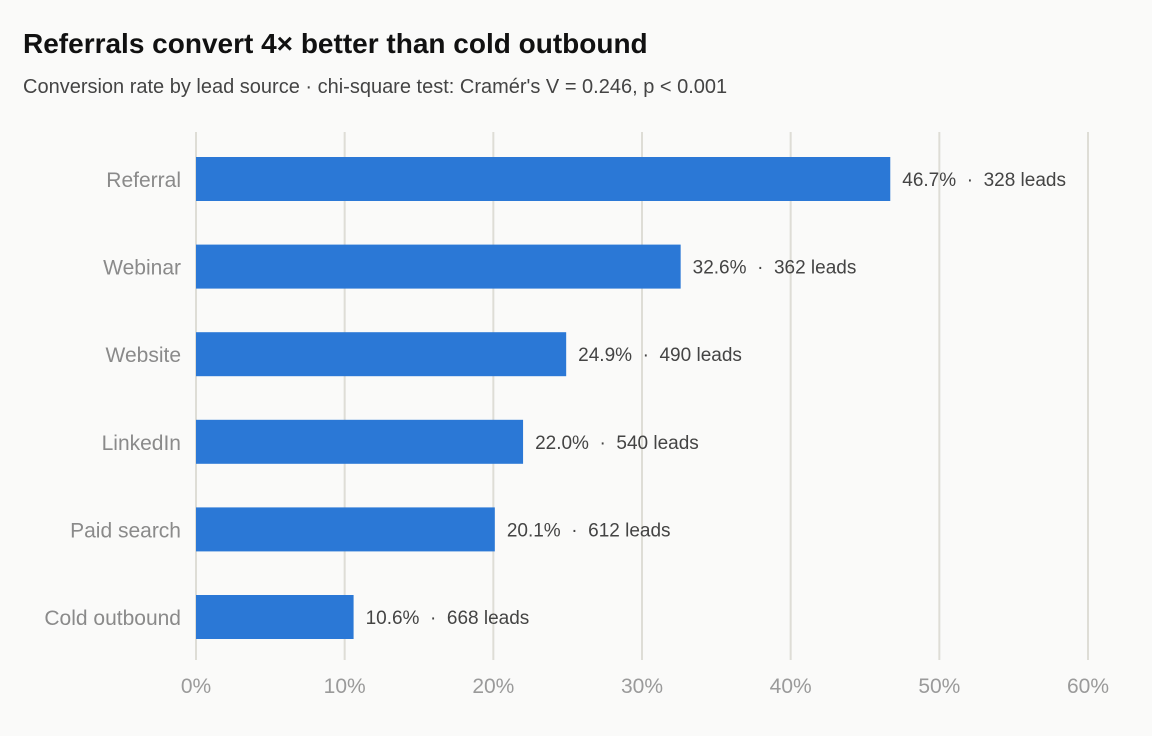 The width and height of the screenshot is (1152, 736). I want to click on category-label: Webinar, so click(142, 268).